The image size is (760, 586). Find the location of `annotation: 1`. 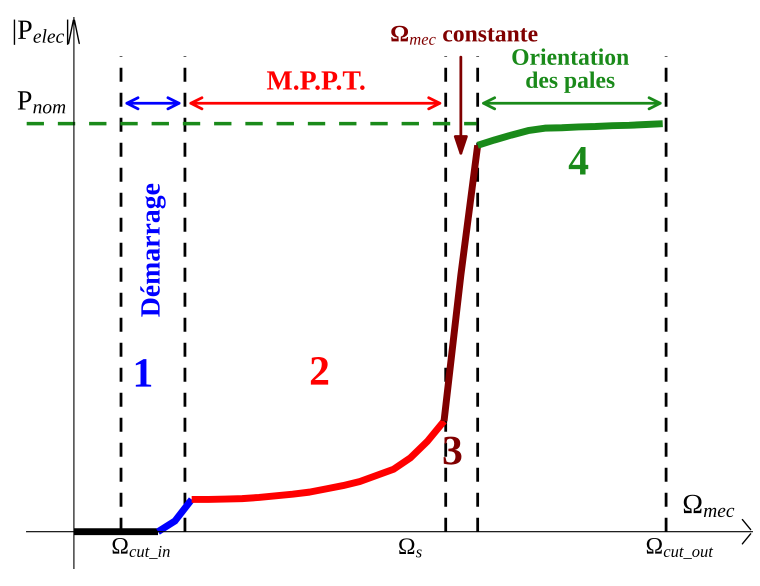

annotation: 1 is located at coordinates (144, 373).